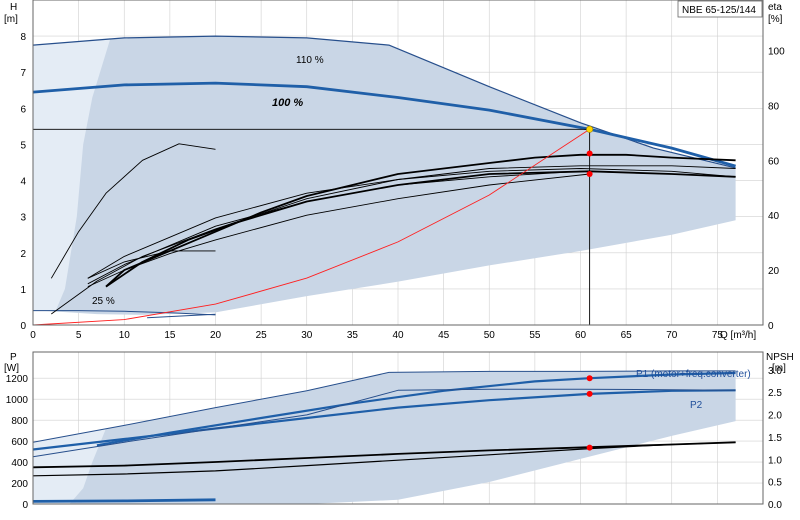  Describe the element at coordinates (19, 484) in the screenshot. I see `p-tick-1: 200` at that location.